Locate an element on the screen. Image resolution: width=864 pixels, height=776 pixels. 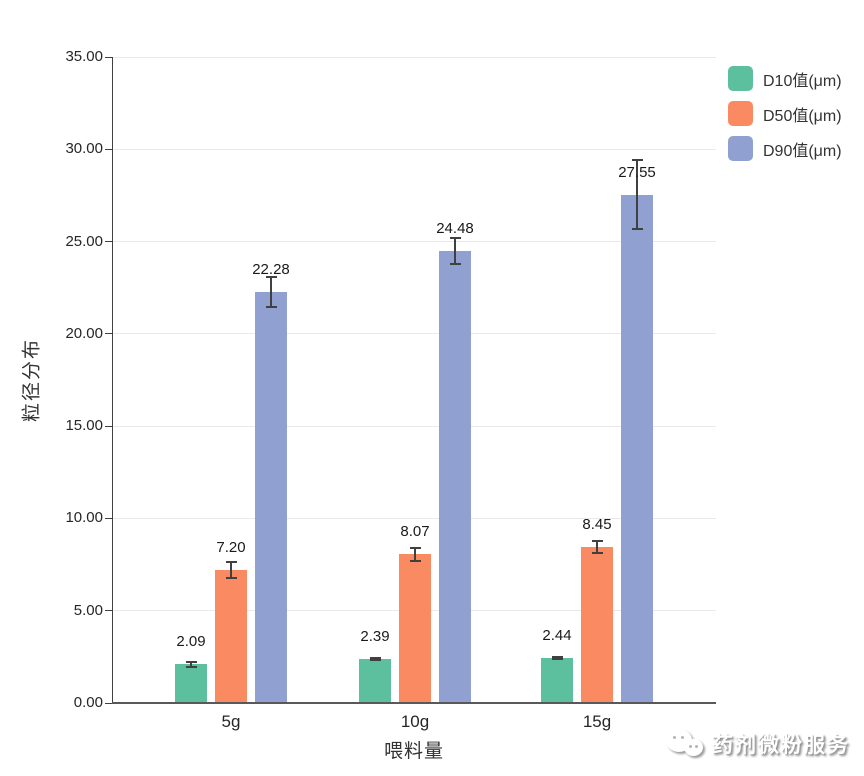
legend-label-d90: D90值(μm) is located at coordinates (802, 151).